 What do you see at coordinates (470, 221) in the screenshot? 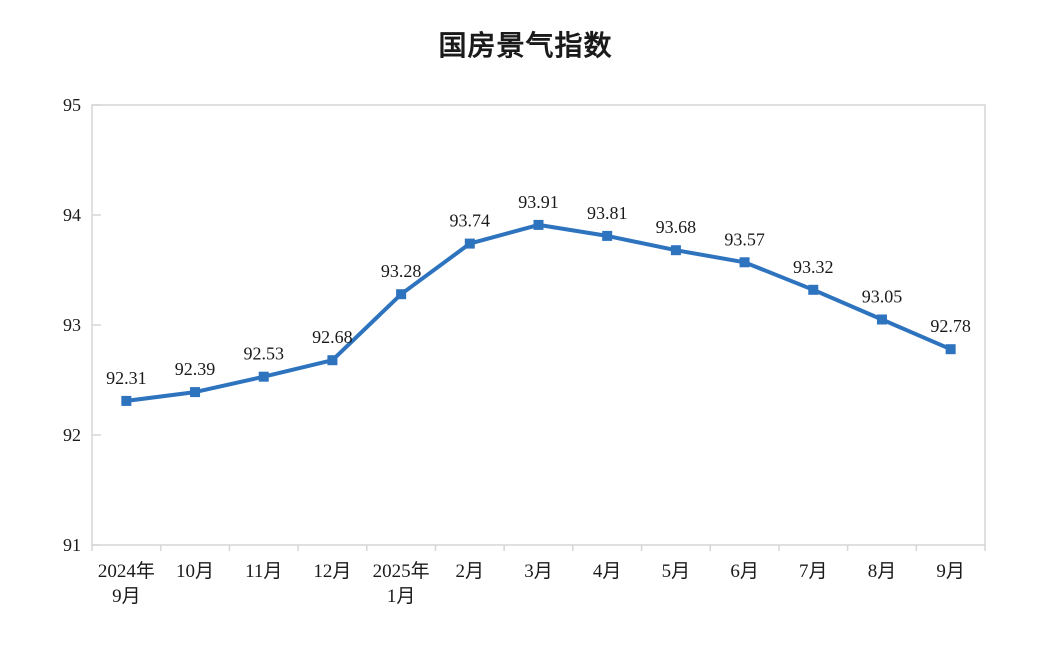
I see `data-point-label: 93.74` at bounding box center [470, 221].